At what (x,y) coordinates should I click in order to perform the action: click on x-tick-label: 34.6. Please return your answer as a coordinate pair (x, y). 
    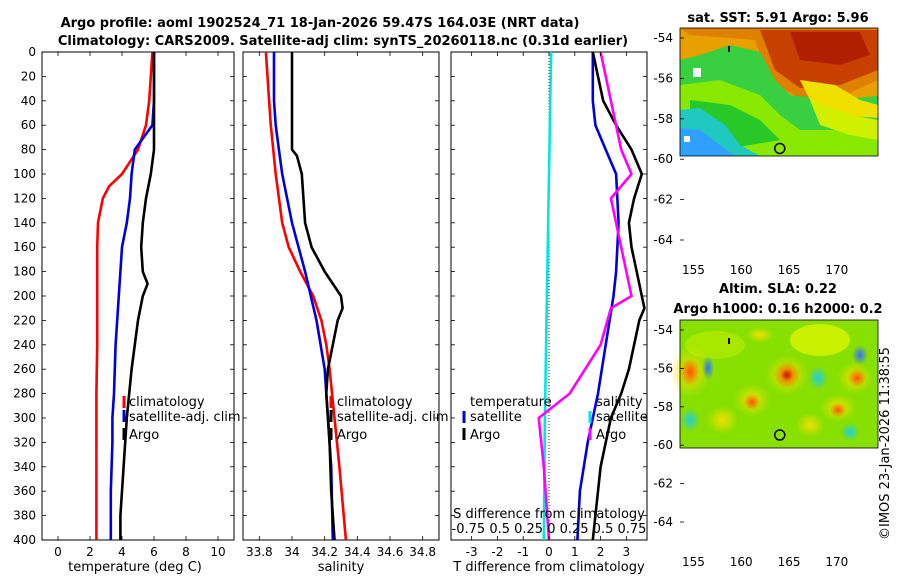
    Looking at the image, I should click on (390, 552).